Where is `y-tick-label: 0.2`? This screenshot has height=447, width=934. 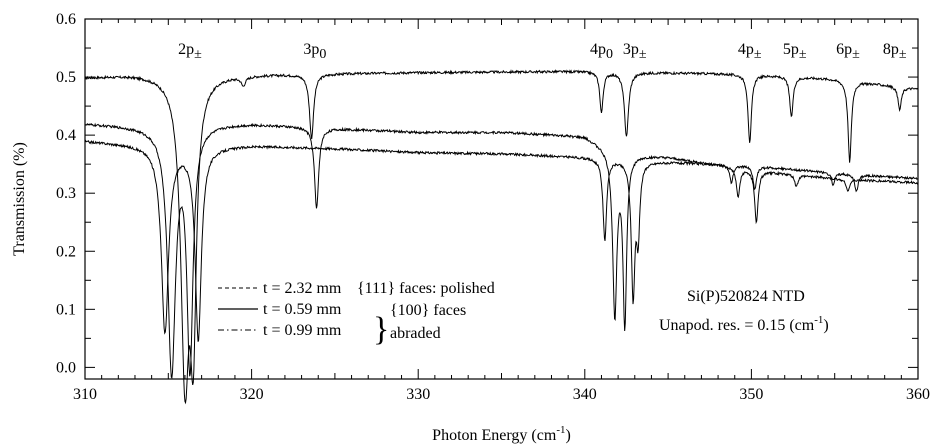
y-tick-label: 0.2 is located at coordinates (66, 251).